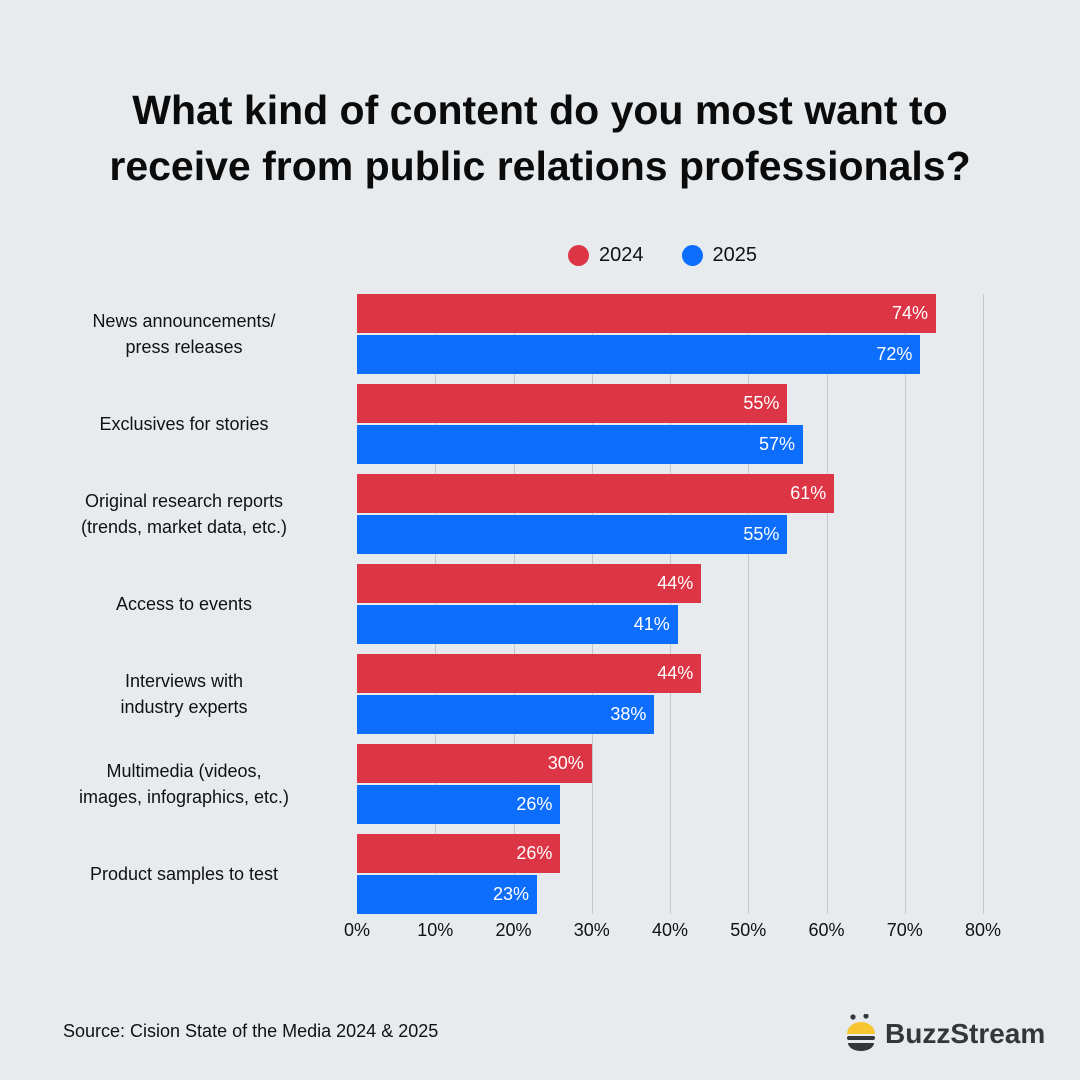 This screenshot has width=1080, height=1080. Describe the element at coordinates (540, 110) in the screenshot. I see `title-line-1: What kind of content do you most want to` at that location.